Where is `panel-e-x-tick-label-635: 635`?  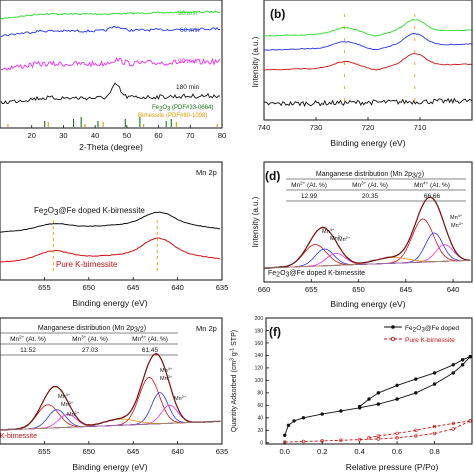 panel-e-x-tick-label-635: 635 is located at coordinates (222, 451).